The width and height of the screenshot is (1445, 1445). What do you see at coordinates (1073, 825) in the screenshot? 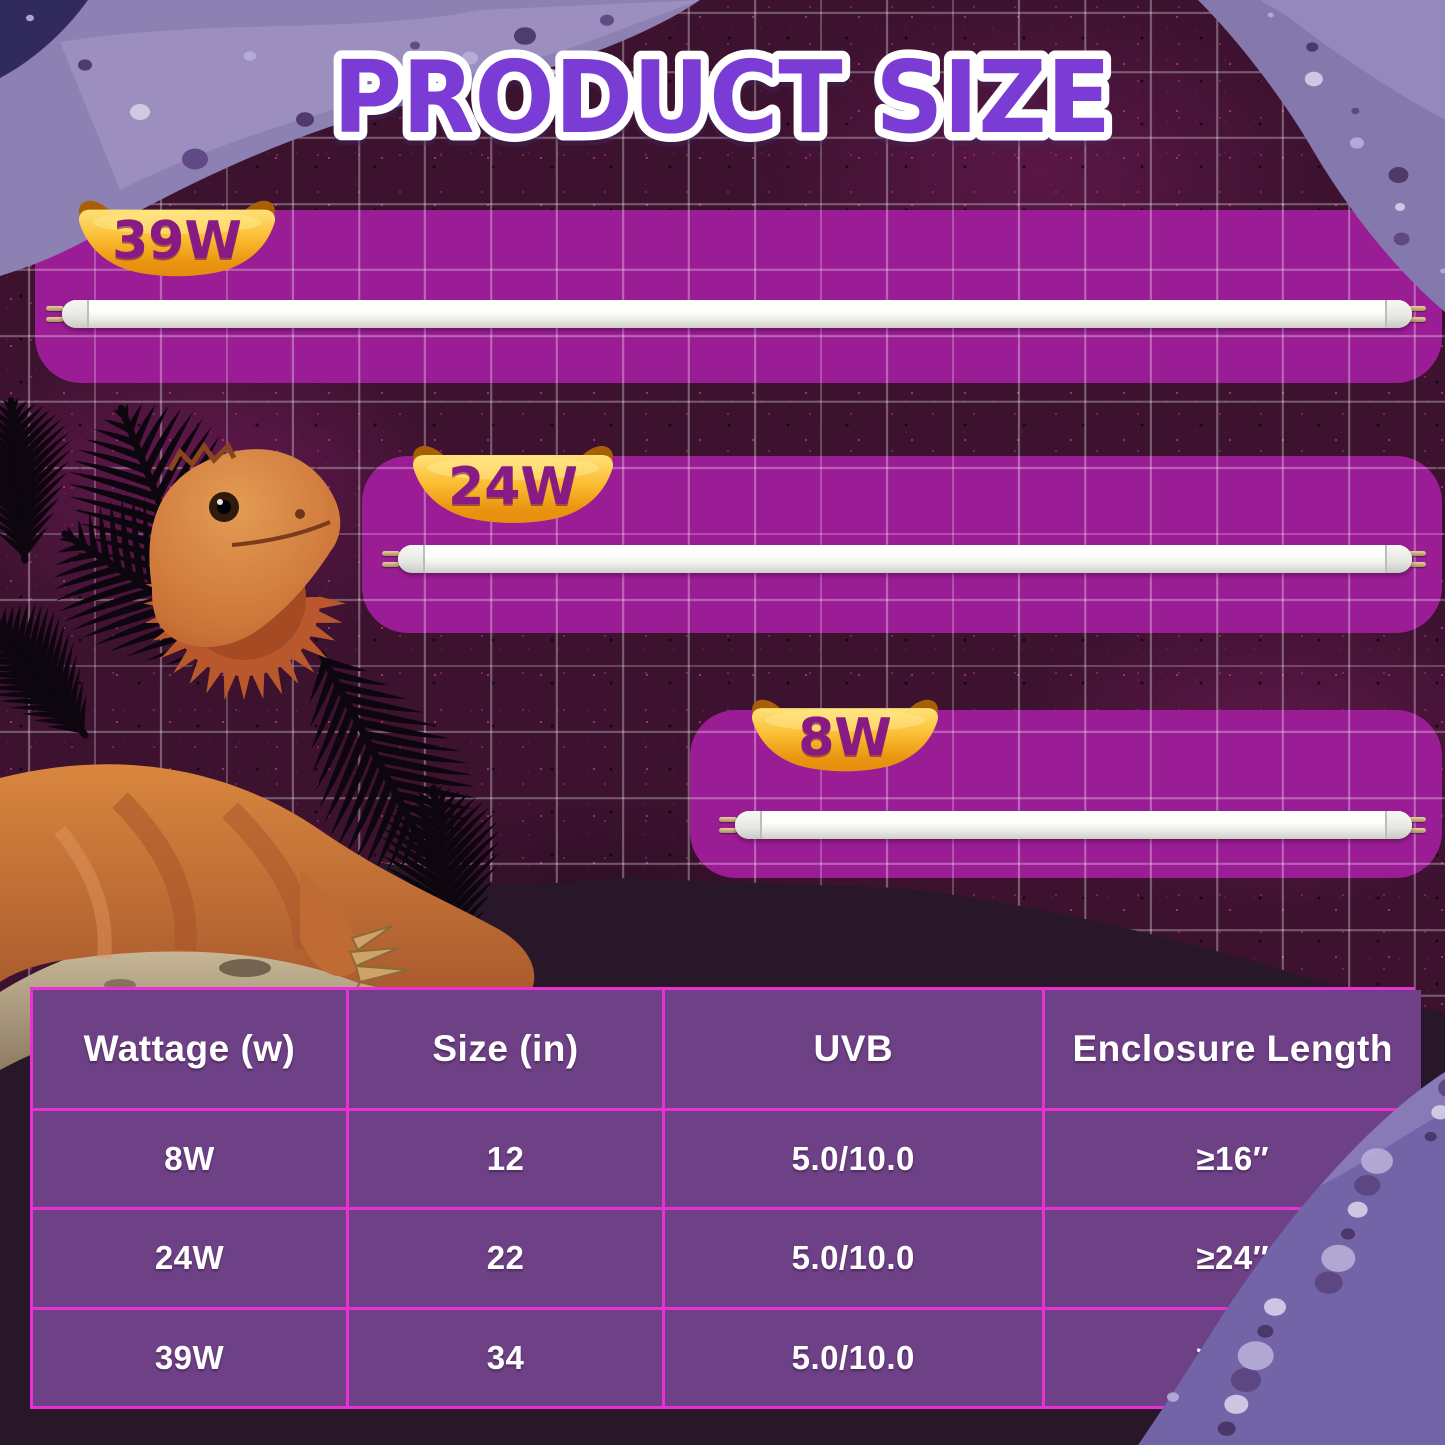
I see `fluorescent-tube-8w` at bounding box center [1073, 825].